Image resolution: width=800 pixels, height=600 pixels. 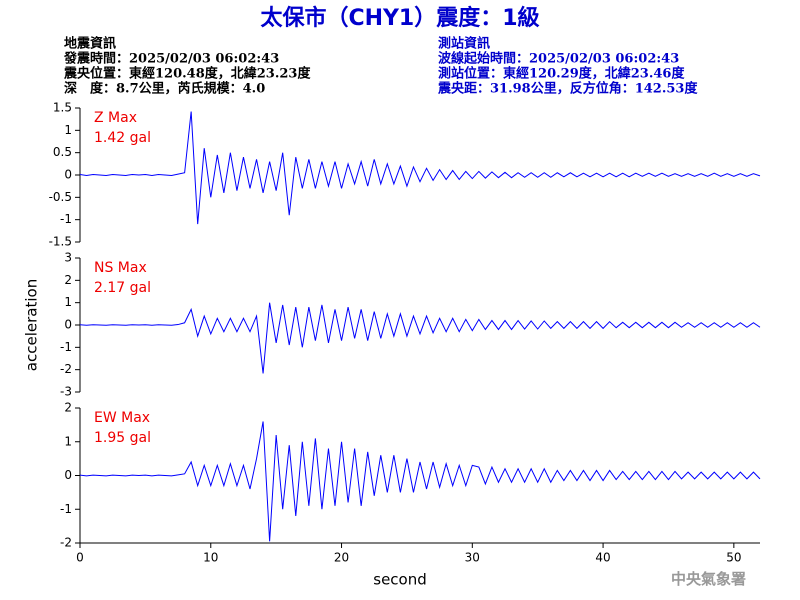 I want to click on panel-max: 1.95 gal, so click(x=122, y=438).